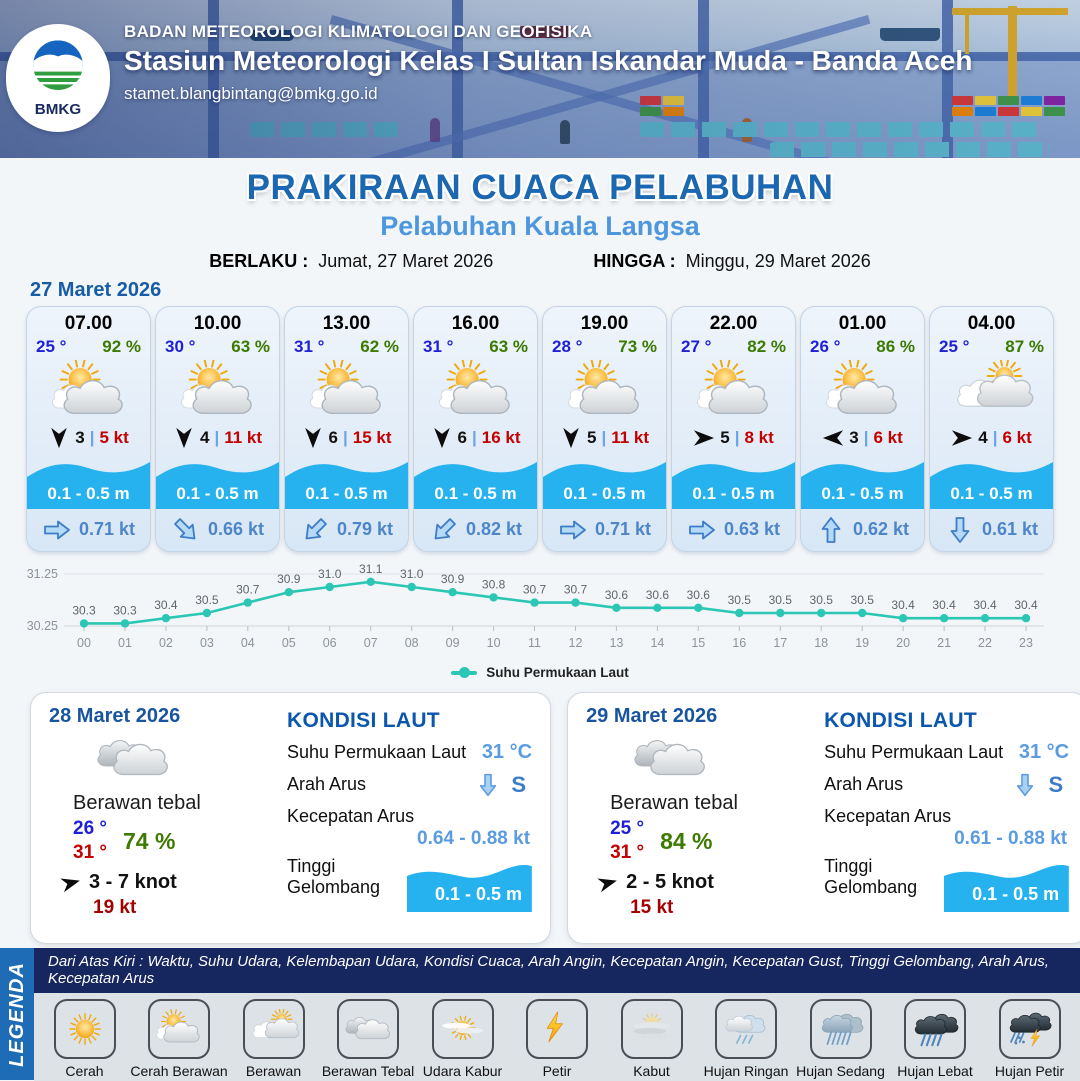  What do you see at coordinates (462, 438) in the screenshot?
I see `wind-speed: 6` at bounding box center [462, 438].